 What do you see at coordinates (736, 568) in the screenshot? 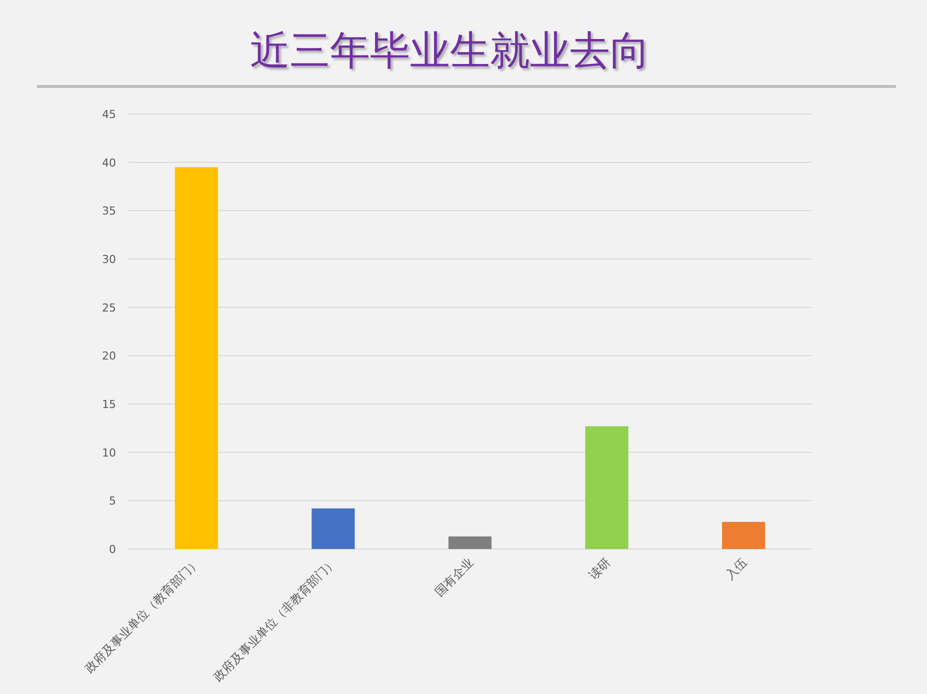
I see `x-tick-label: 入伍` at bounding box center [736, 568].